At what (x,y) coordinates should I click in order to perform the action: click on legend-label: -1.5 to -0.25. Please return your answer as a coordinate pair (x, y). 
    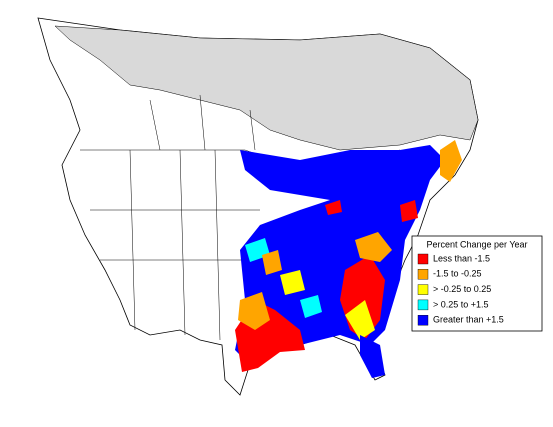
    Looking at the image, I should click on (457, 274).